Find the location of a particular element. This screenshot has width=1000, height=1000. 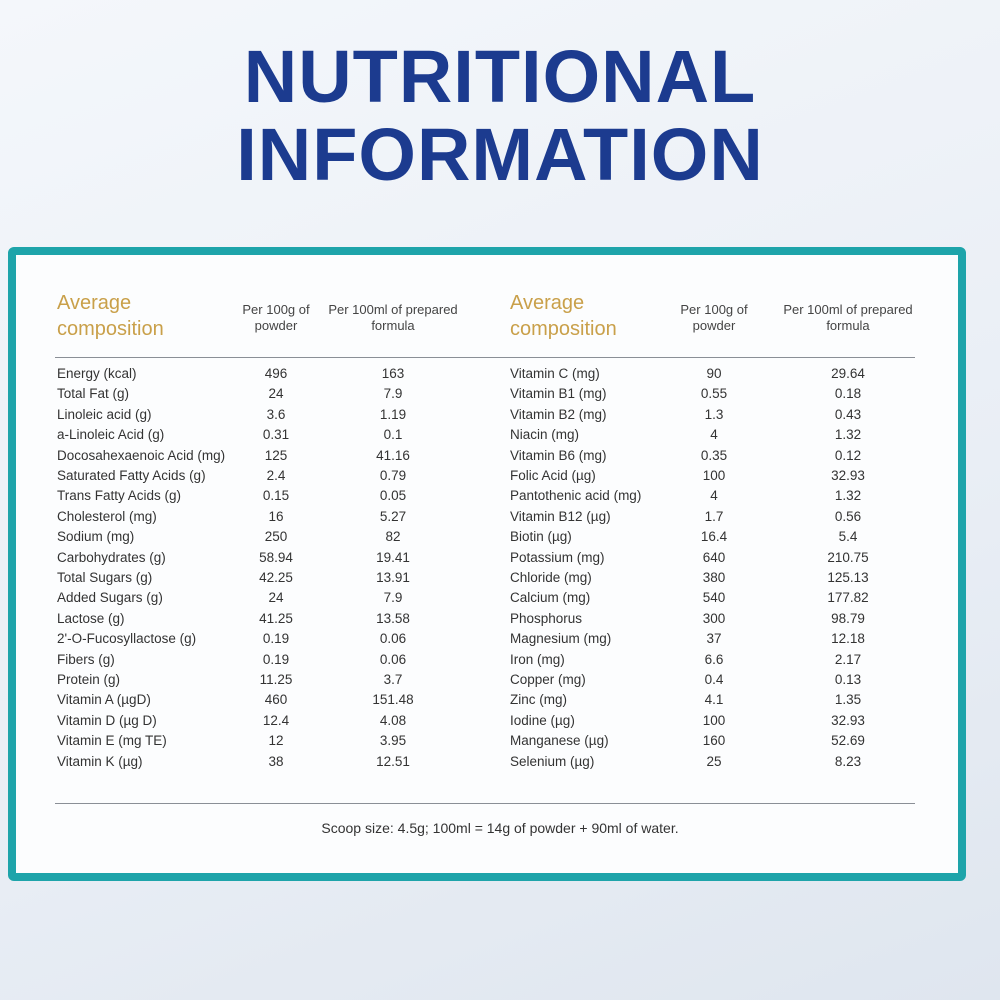

nutrient-name: Iodine (µg) is located at coordinates (542, 720).